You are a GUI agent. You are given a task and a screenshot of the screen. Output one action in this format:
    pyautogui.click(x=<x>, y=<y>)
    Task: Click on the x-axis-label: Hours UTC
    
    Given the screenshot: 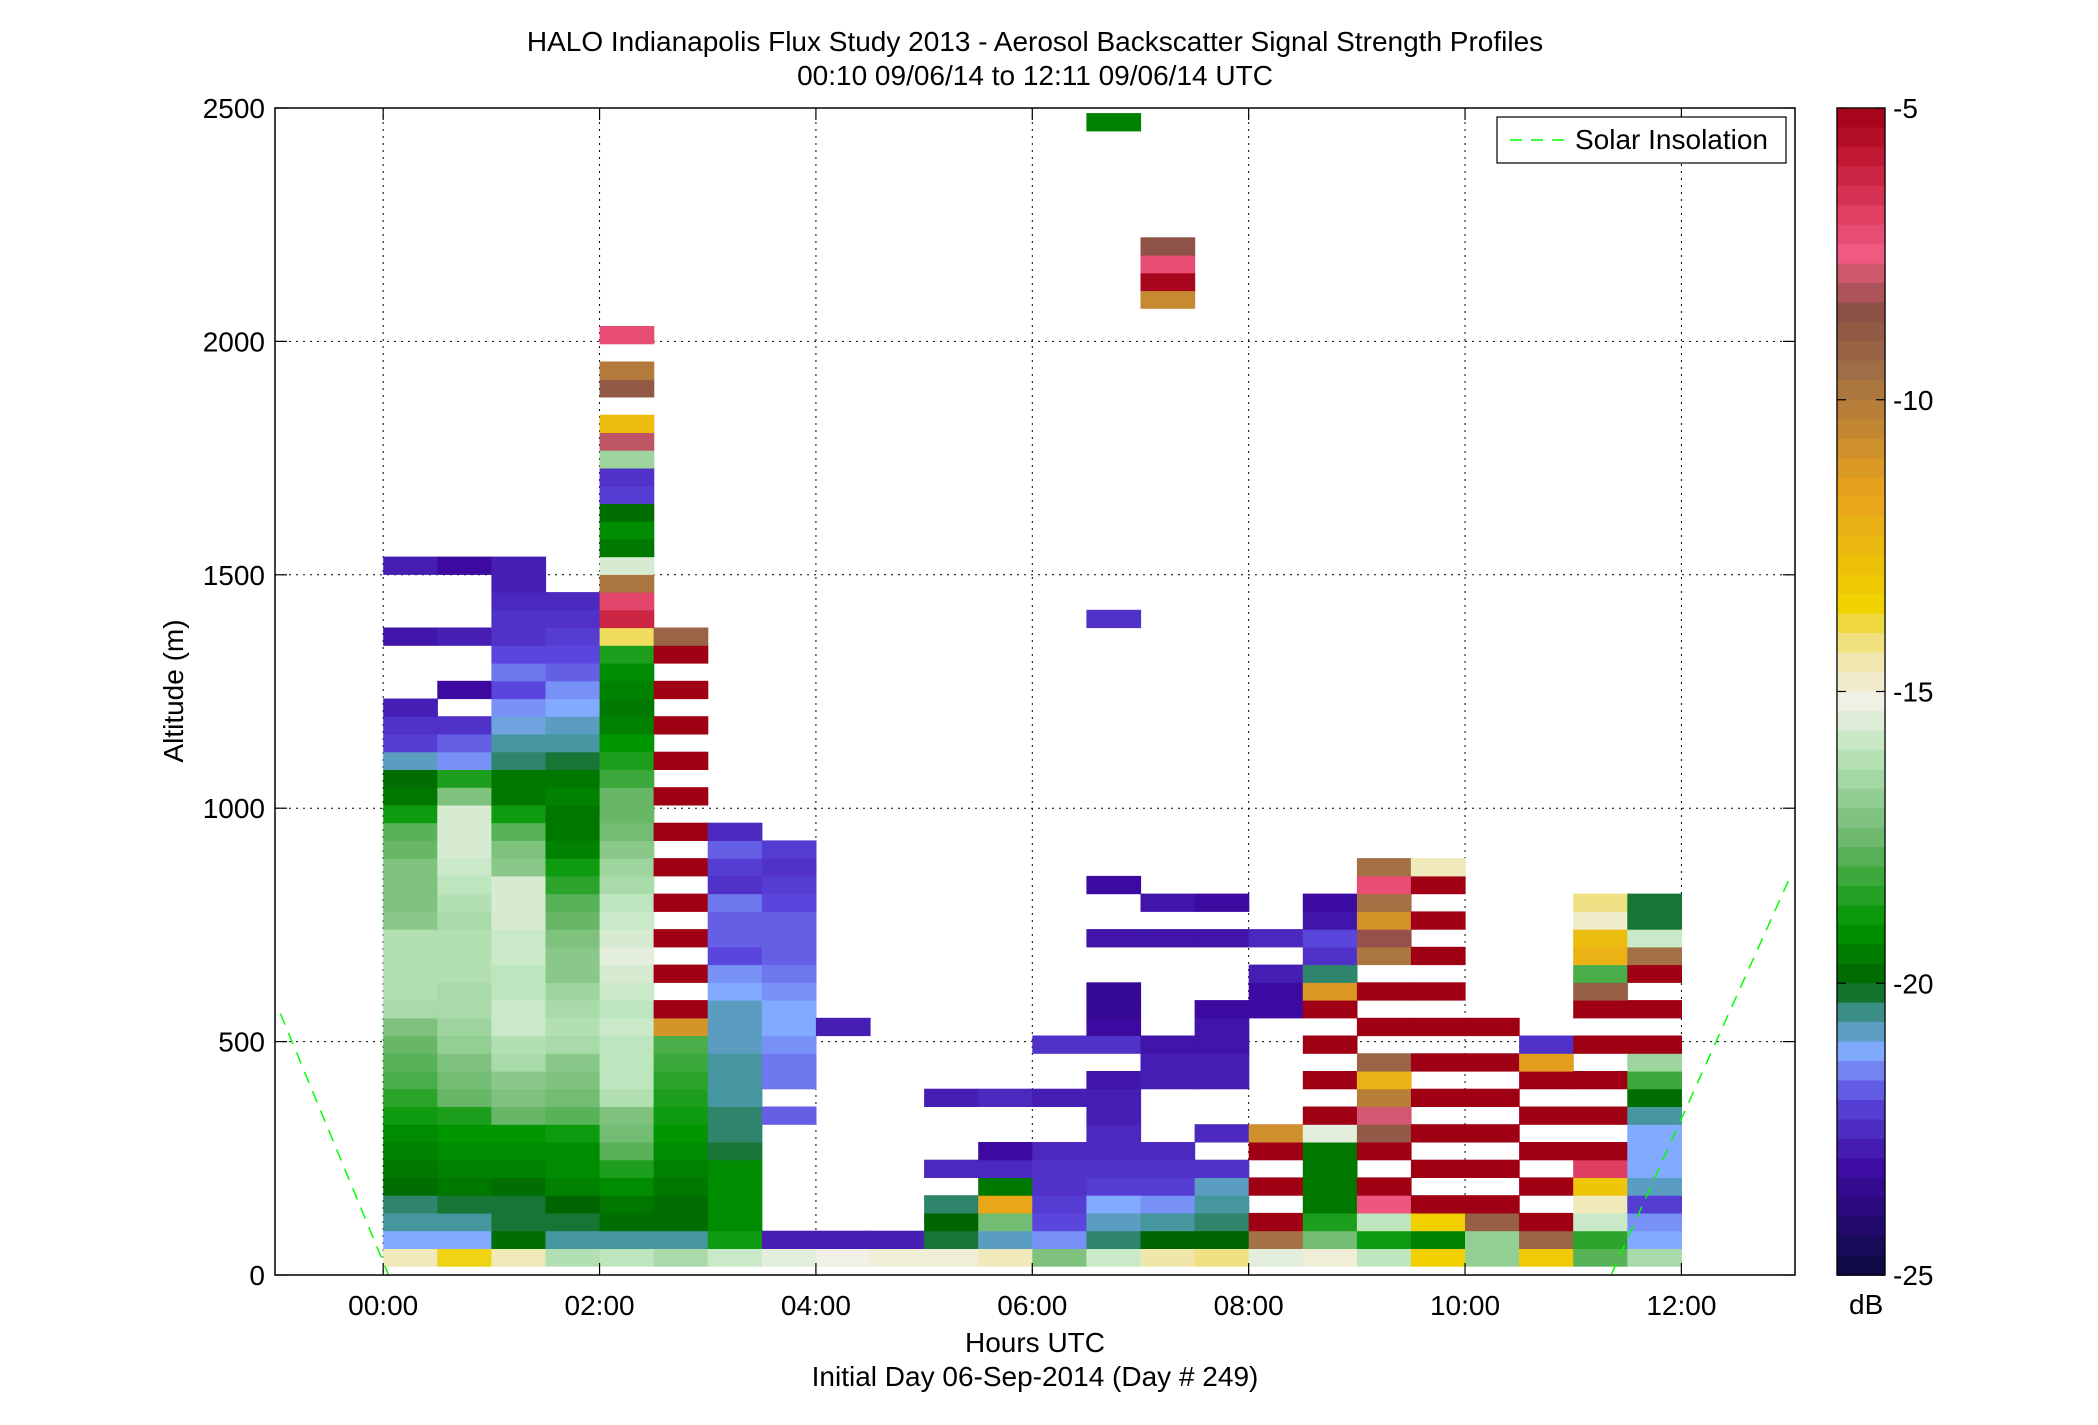 What is the action you would take?
    pyautogui.click(x=1035, y=1342)
    